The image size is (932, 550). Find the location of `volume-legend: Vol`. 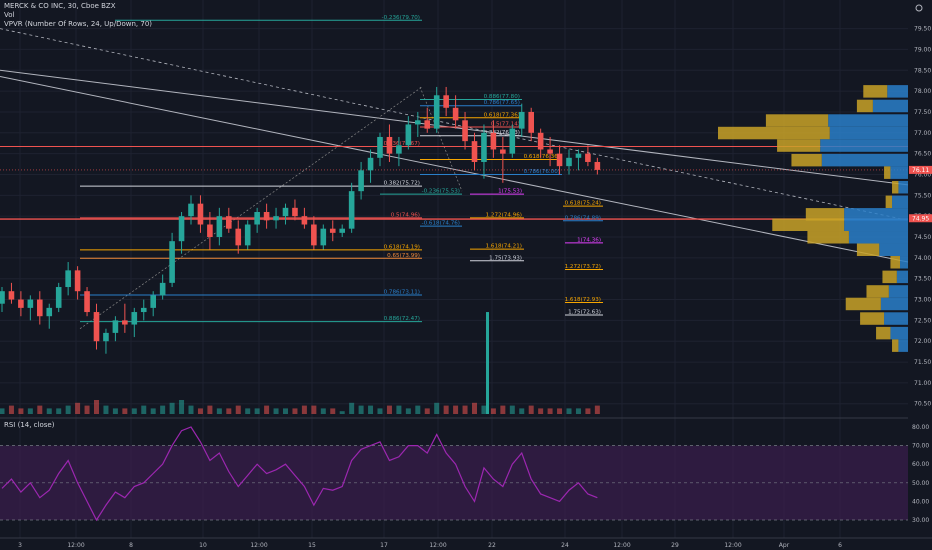

volume-legend: Vol is located at coordinates (9, 15).